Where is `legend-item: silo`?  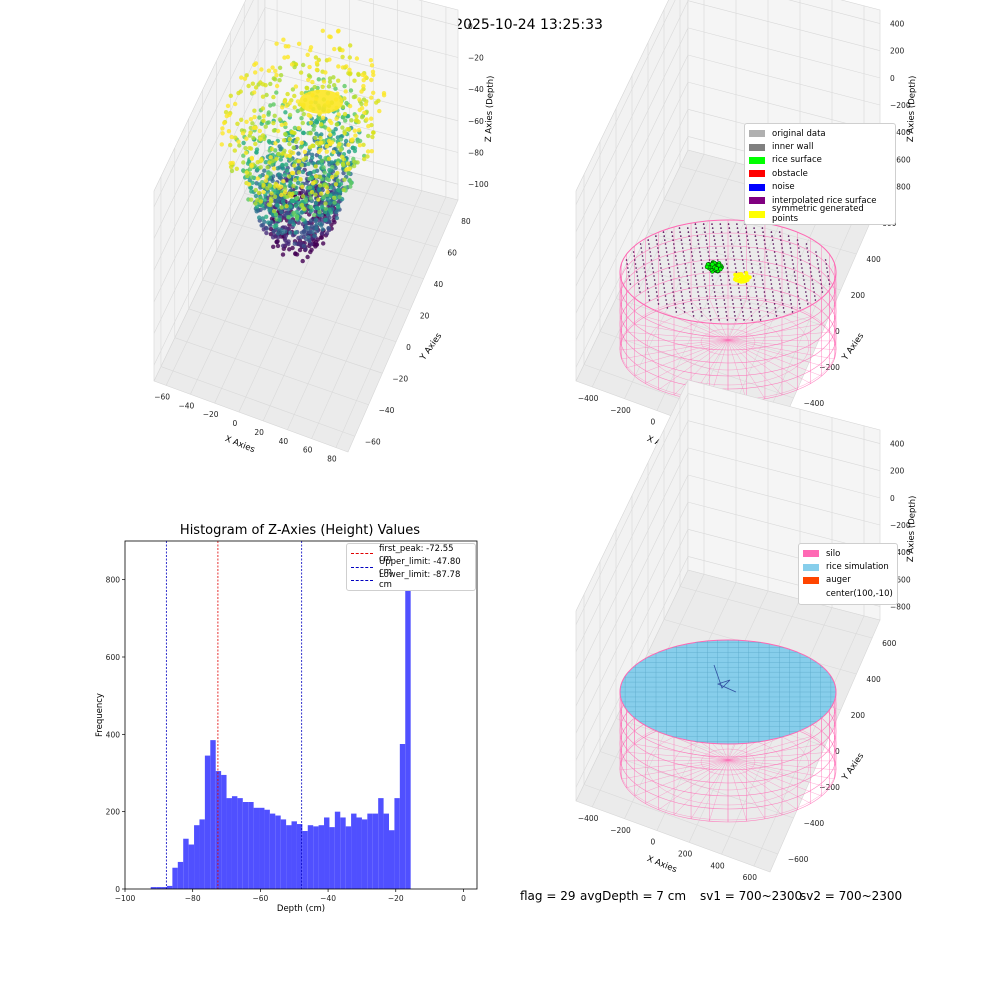 legend-item: silo is located at coordinates (847, 553).